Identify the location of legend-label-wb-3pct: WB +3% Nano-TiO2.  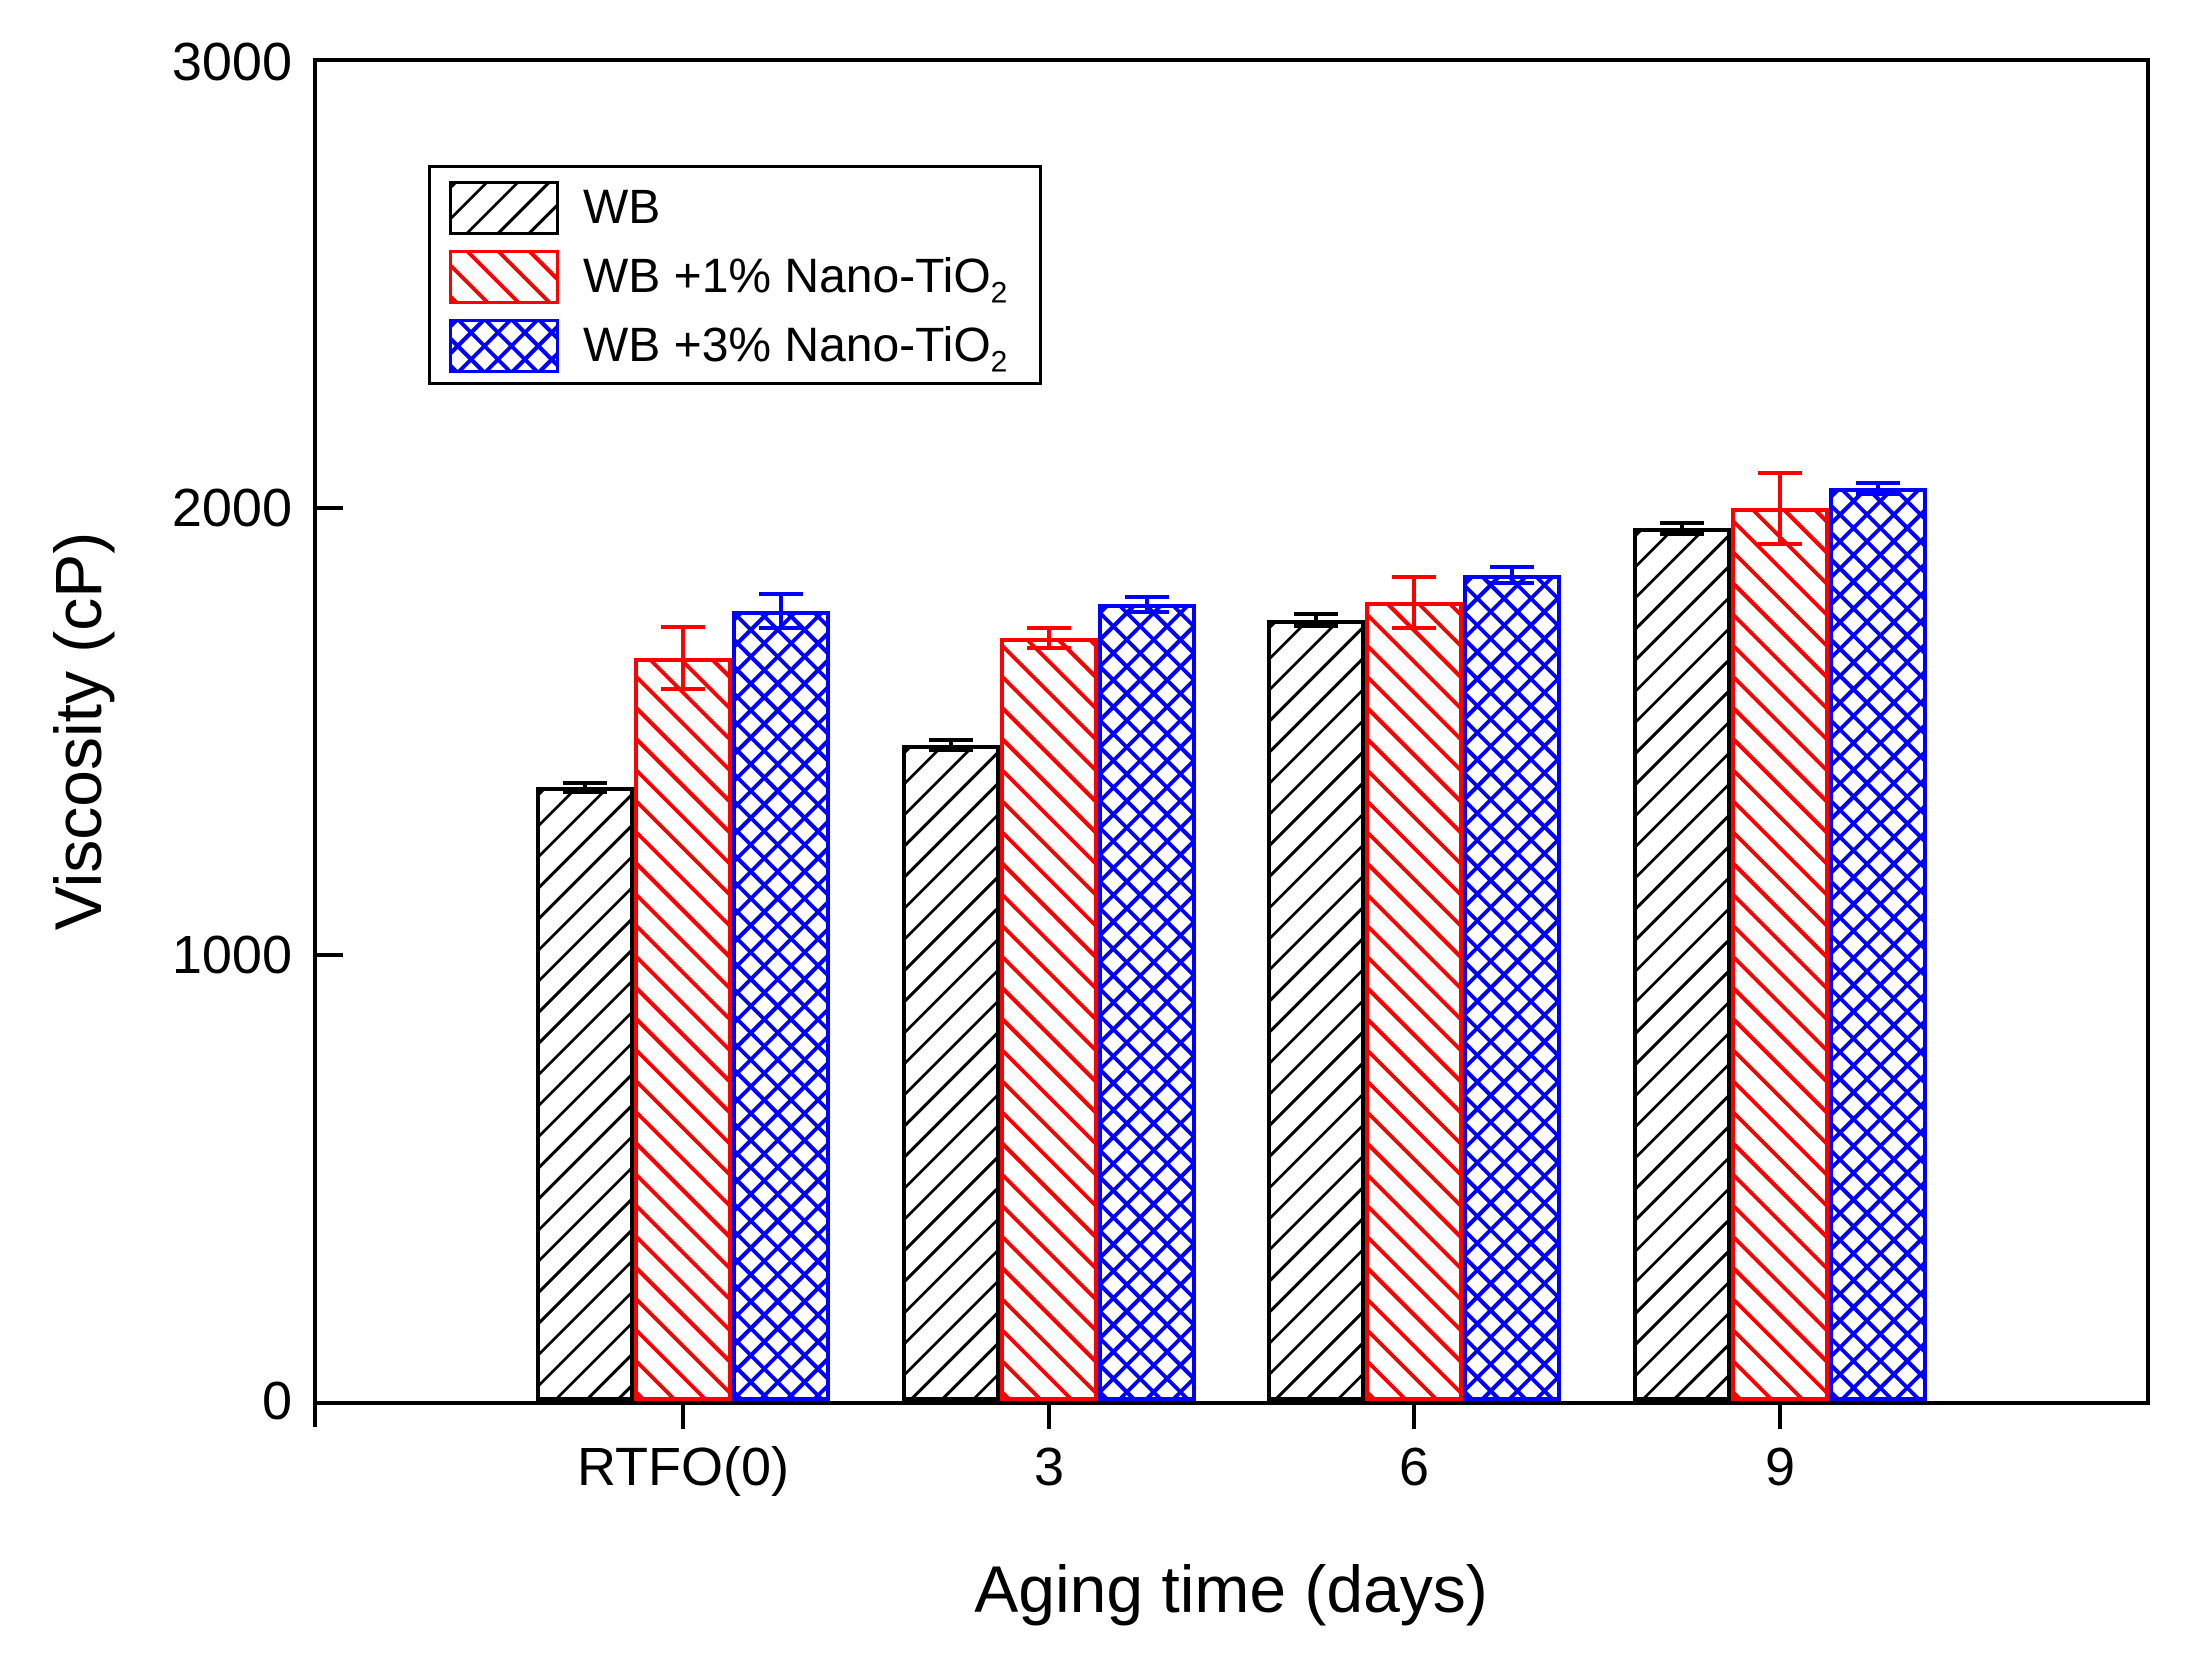
(795, 347).